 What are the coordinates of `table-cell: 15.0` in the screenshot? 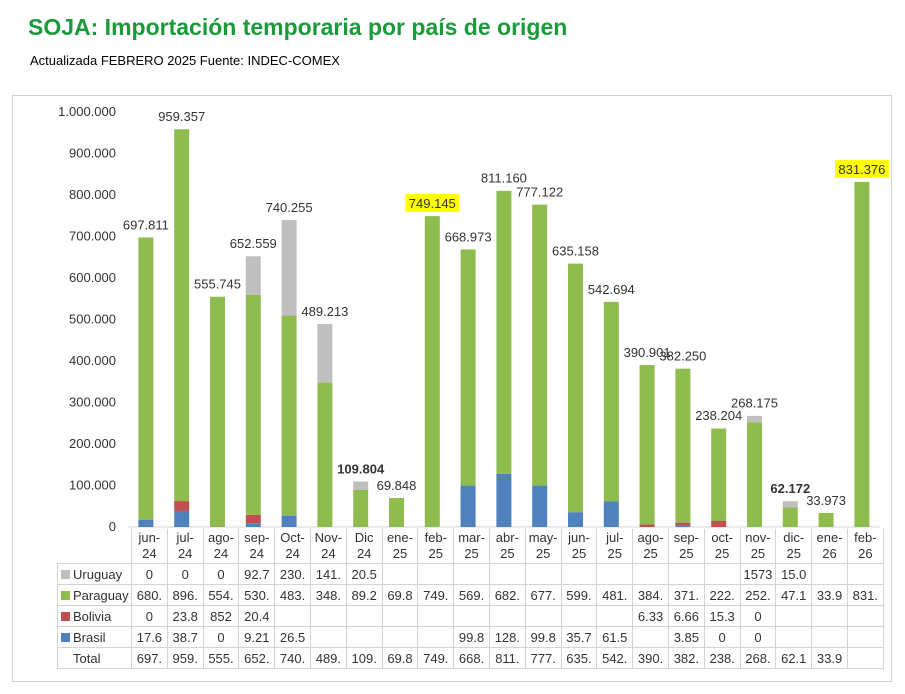 It's located at (794, 574).